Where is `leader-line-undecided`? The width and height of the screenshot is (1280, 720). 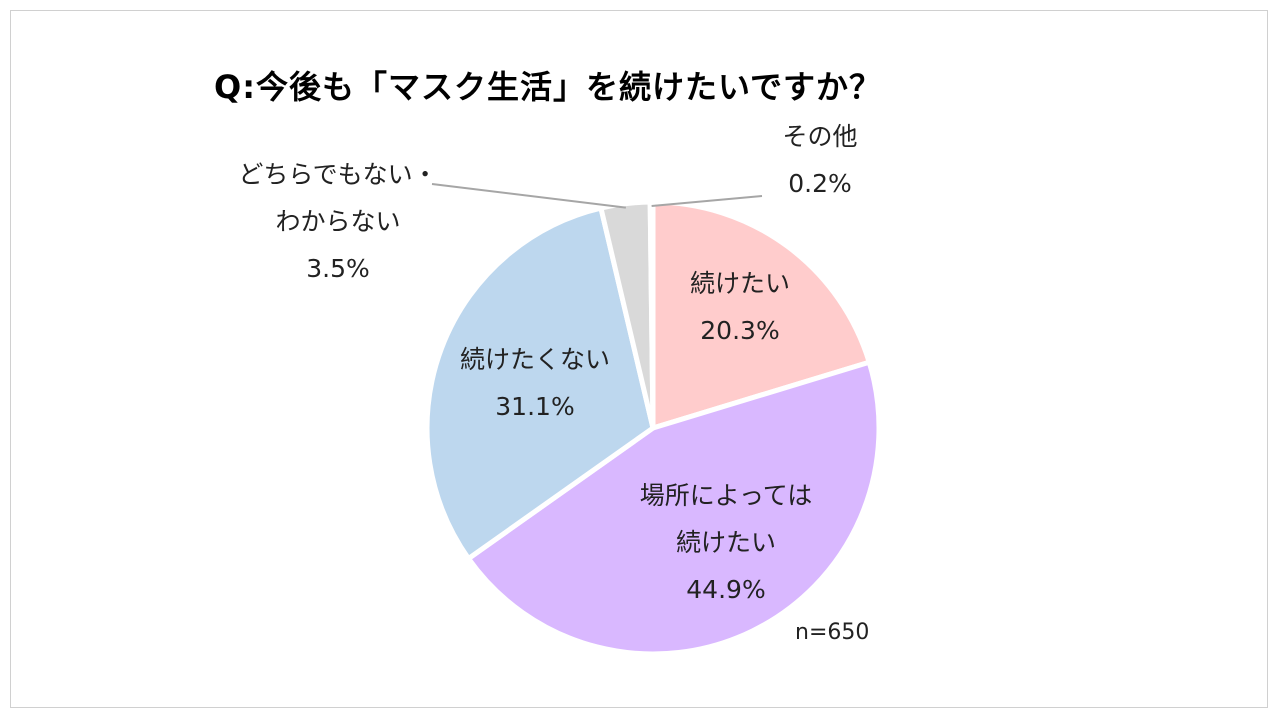 leader-line-undecided is located at coordinates (528, 196).